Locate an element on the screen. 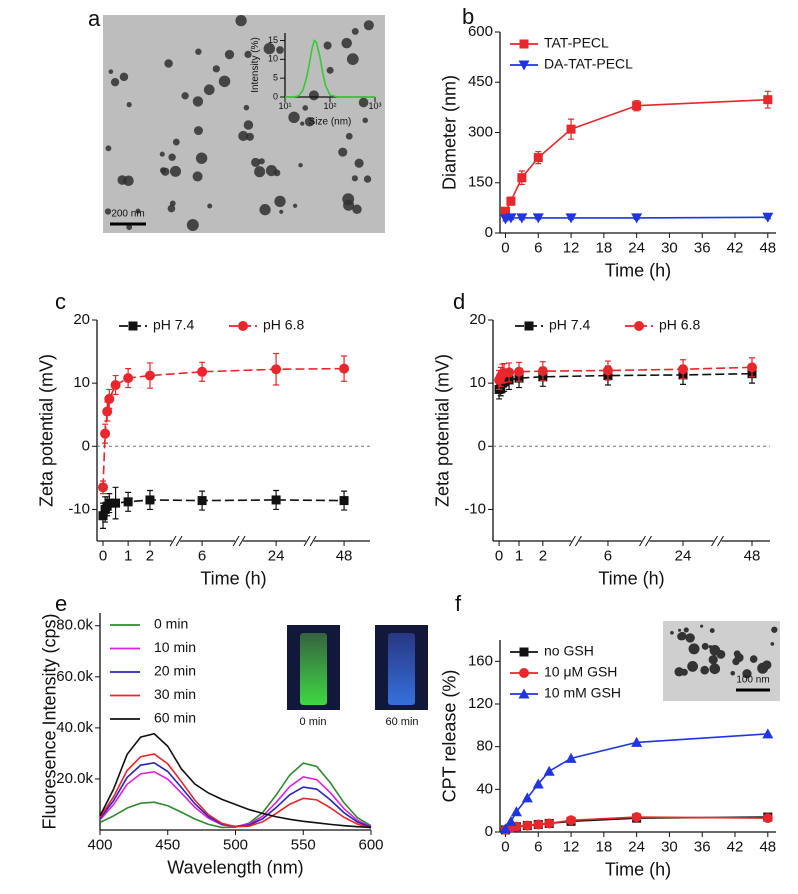 The image size is (798, 894). x-tick-label: 30 is located at coordinates (669, 248).